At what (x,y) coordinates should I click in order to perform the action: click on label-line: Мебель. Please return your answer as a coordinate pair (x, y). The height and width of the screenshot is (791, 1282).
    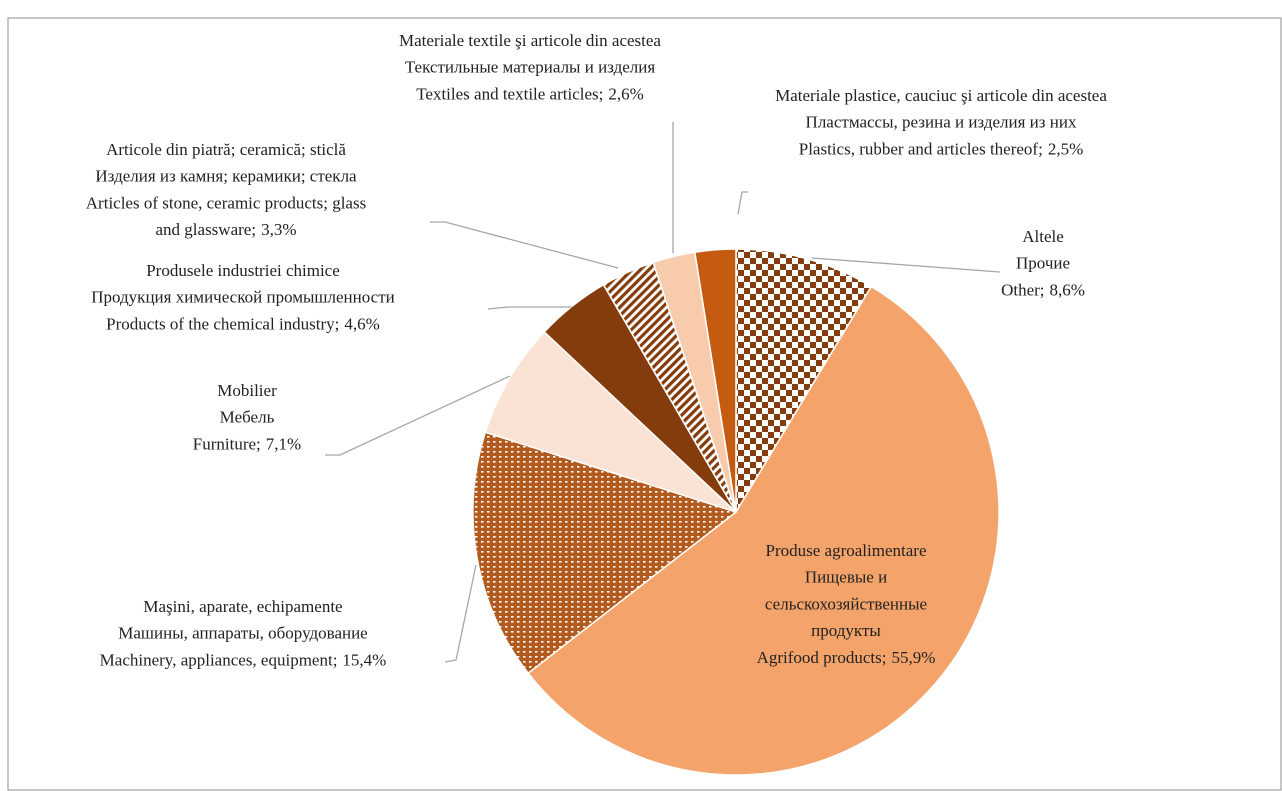
    Looking at the image, I should click on (247, 417).